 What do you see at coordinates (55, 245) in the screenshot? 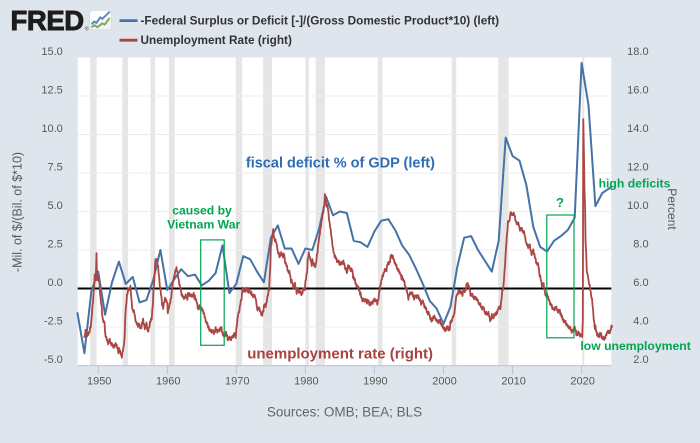
I see `svg-text: 2.5` at bounding box center [55, 245].